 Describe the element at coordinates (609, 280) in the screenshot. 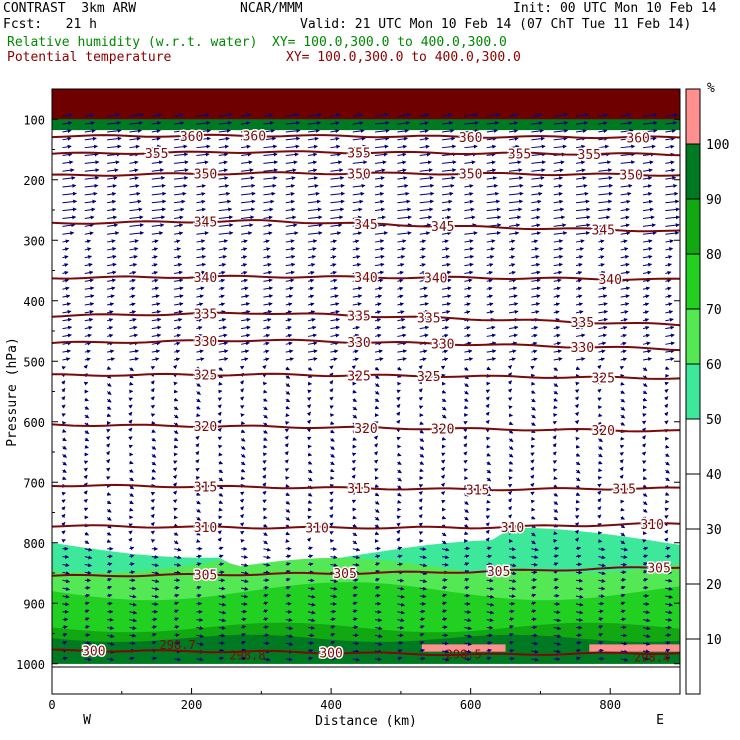

I see `theta-label-340: 340` at that location.